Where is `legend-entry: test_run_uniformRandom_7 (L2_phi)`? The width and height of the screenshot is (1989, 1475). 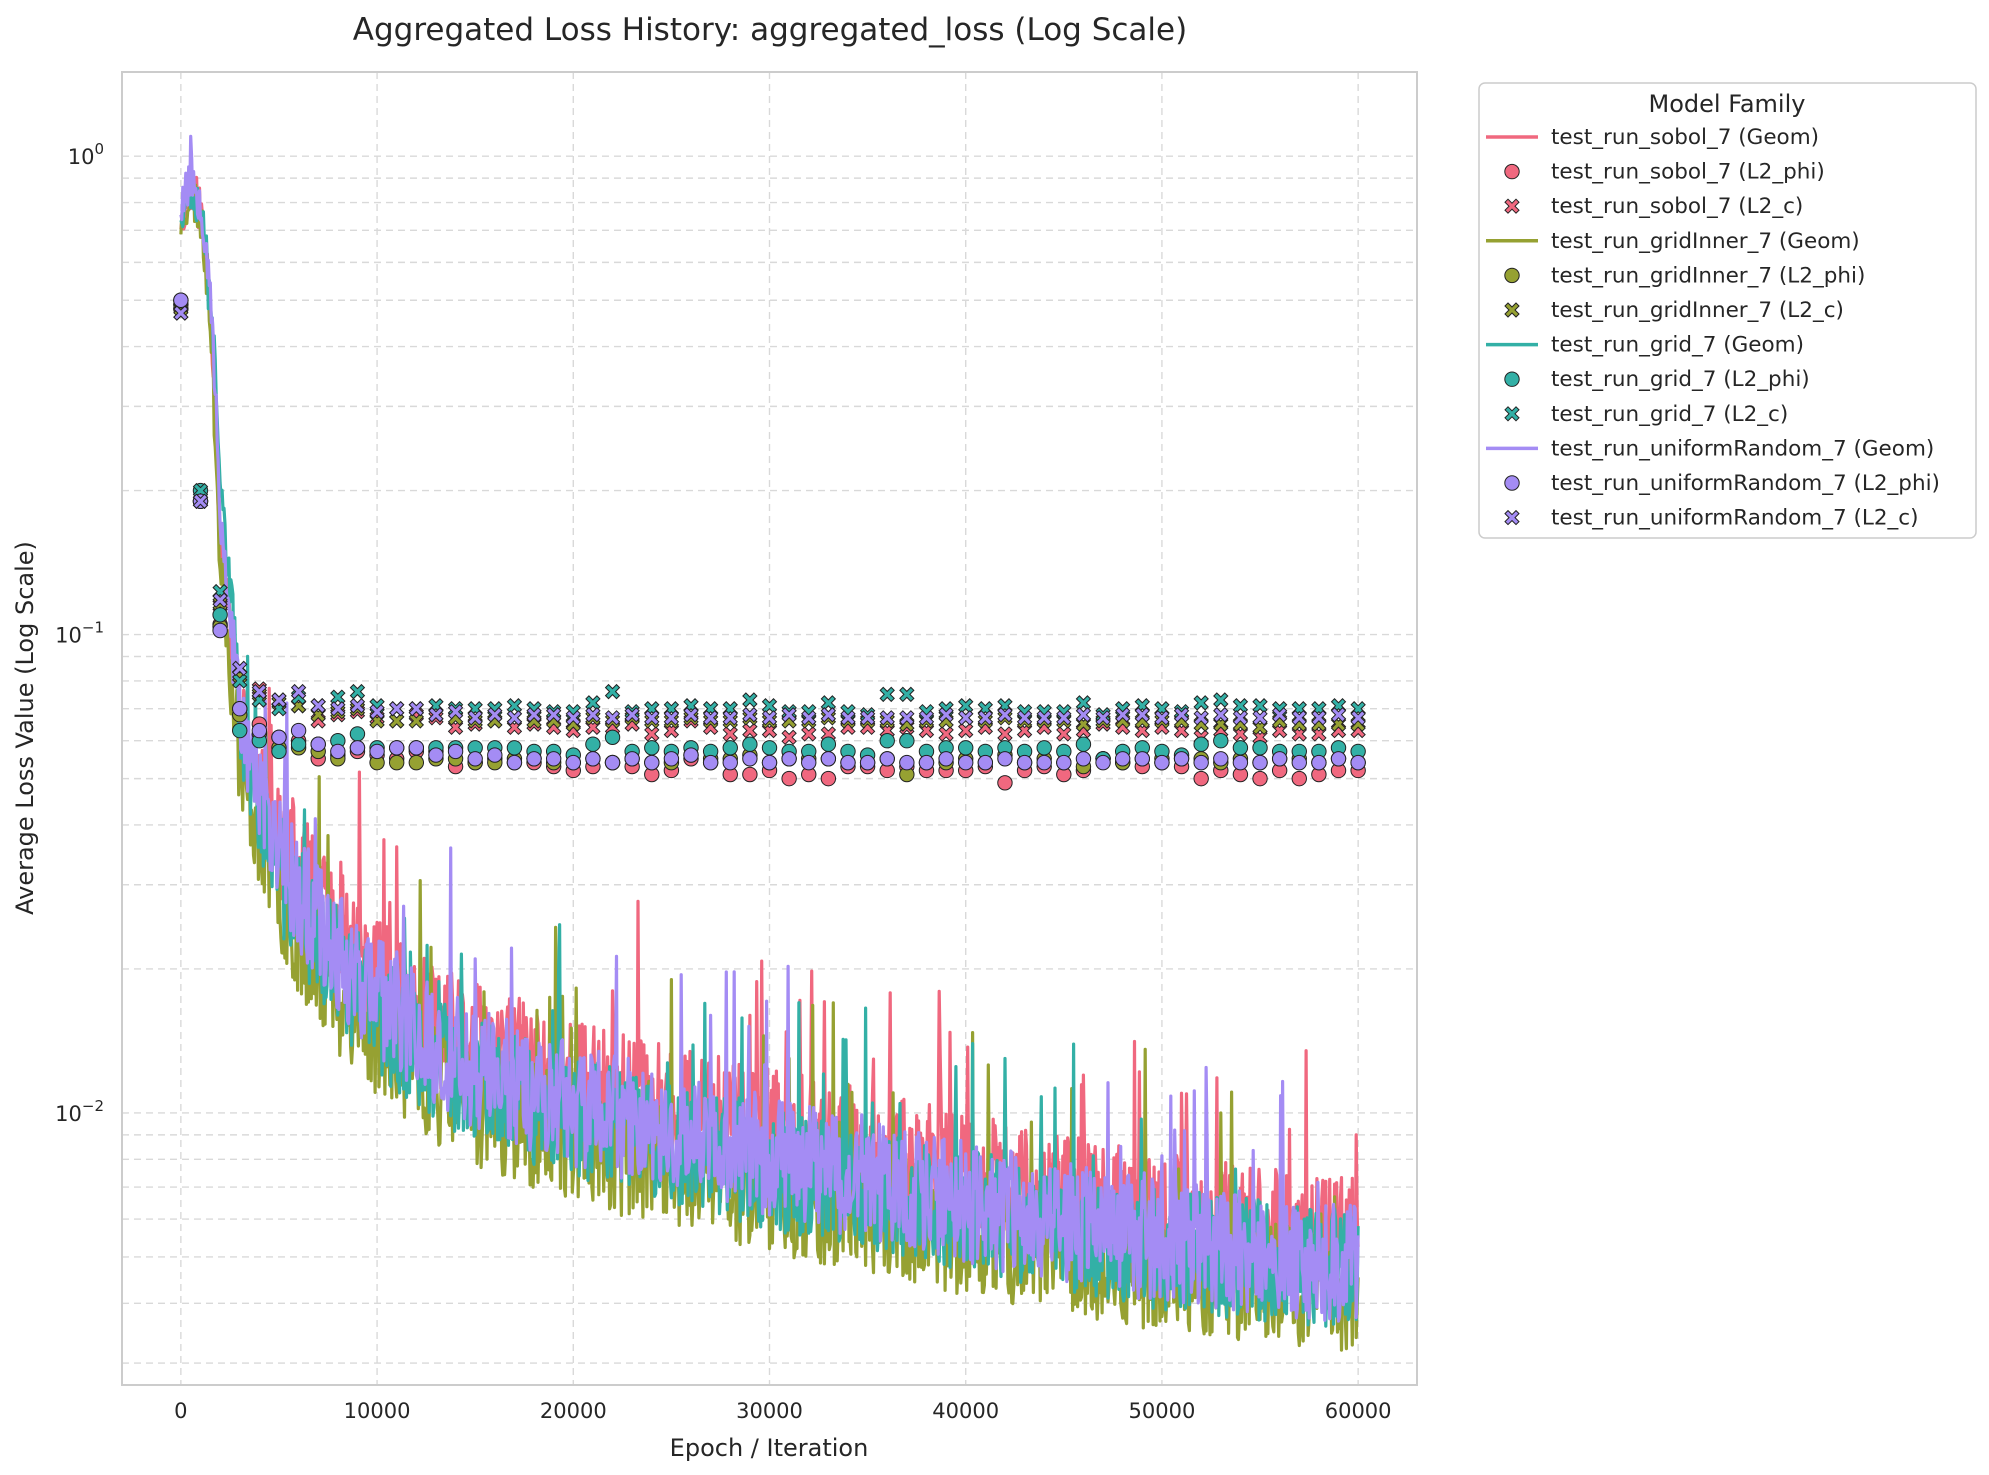 legend-entry: test_run_uniformRandom_7 (L2_phi) is located at coordinates (1722, 483).